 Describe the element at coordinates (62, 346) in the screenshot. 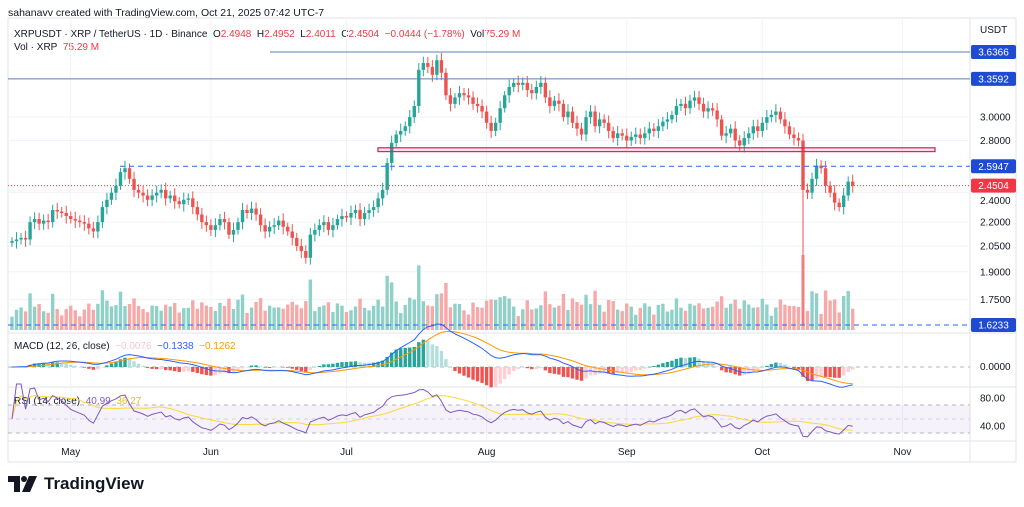

I see `macd-label: MACD (12, 26, close)` at that location.